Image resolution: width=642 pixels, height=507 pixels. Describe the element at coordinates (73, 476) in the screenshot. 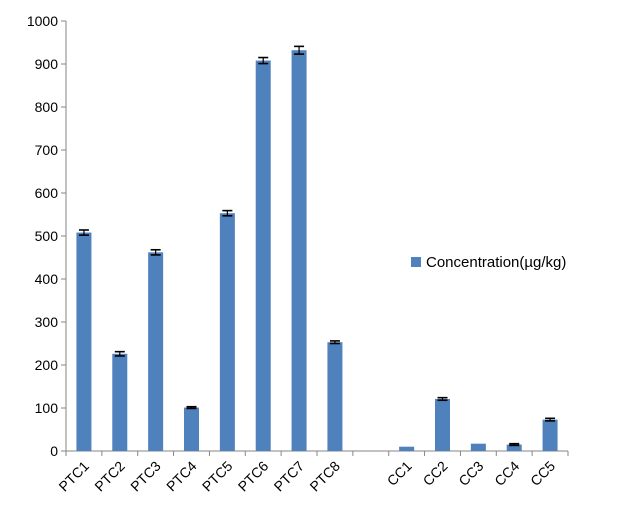

I see `x-tick-label: PTC1` at that location.